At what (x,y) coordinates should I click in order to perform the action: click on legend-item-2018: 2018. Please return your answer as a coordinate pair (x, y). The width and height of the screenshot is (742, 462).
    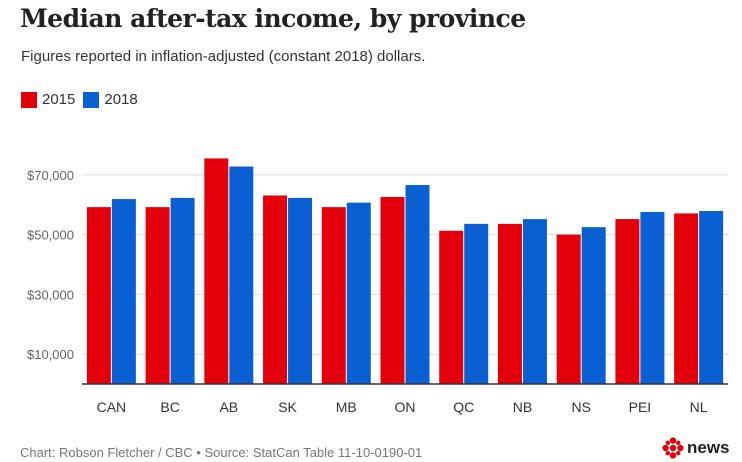
    Looking at the image, I should click on (110, 99).